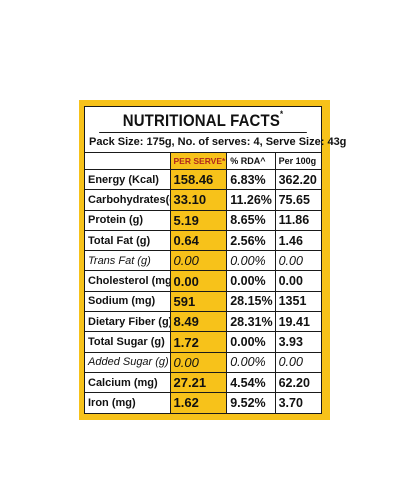  I want to click on cell-nutrient: Cholesterol (mg), so click(128, 281).